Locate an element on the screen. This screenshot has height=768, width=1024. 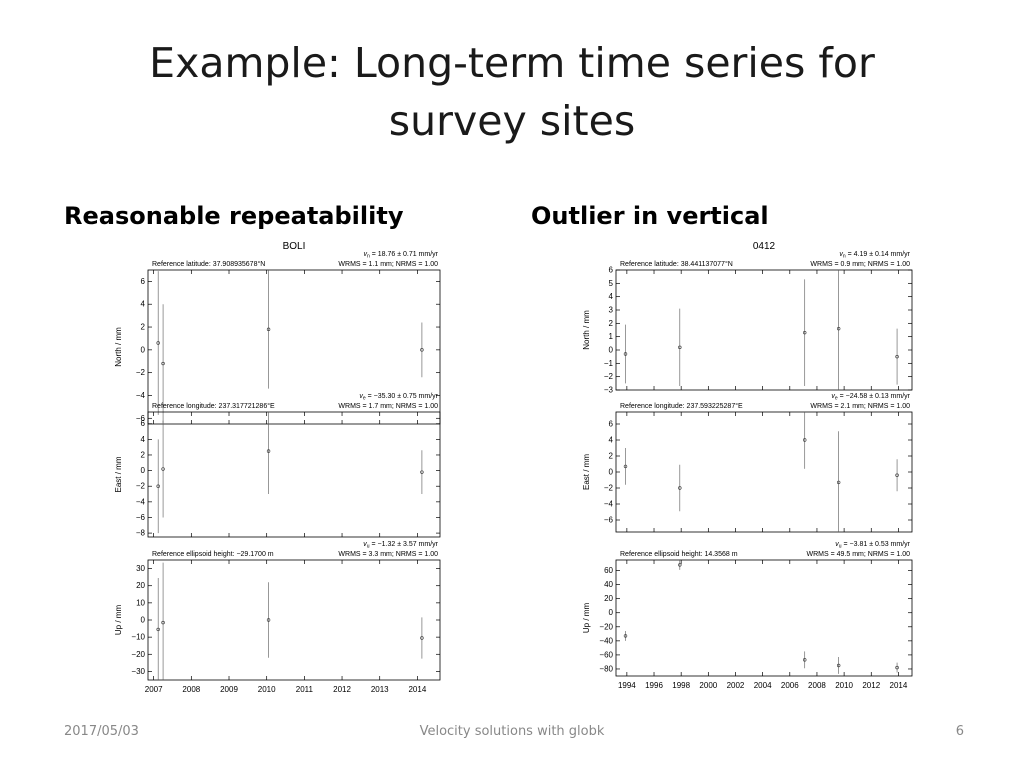
velocity-text: ve = −35.30 ± 0.75 mm/yr is located at coordinates (398, 397).